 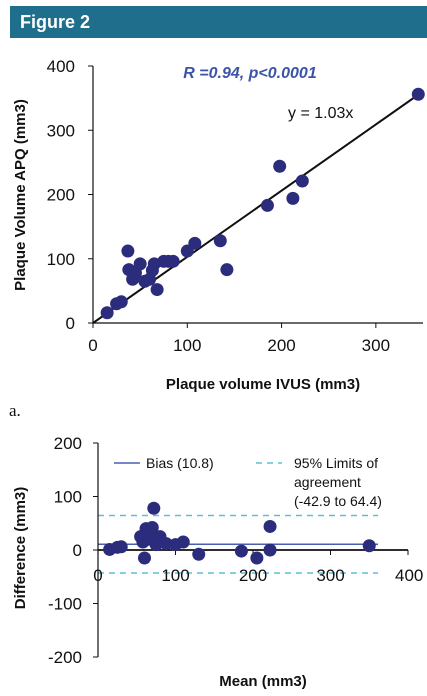 What do you see at coordinates (218, 22) in the screenshot?
I see `figure-header-bar` at bounding box center [218, 22].